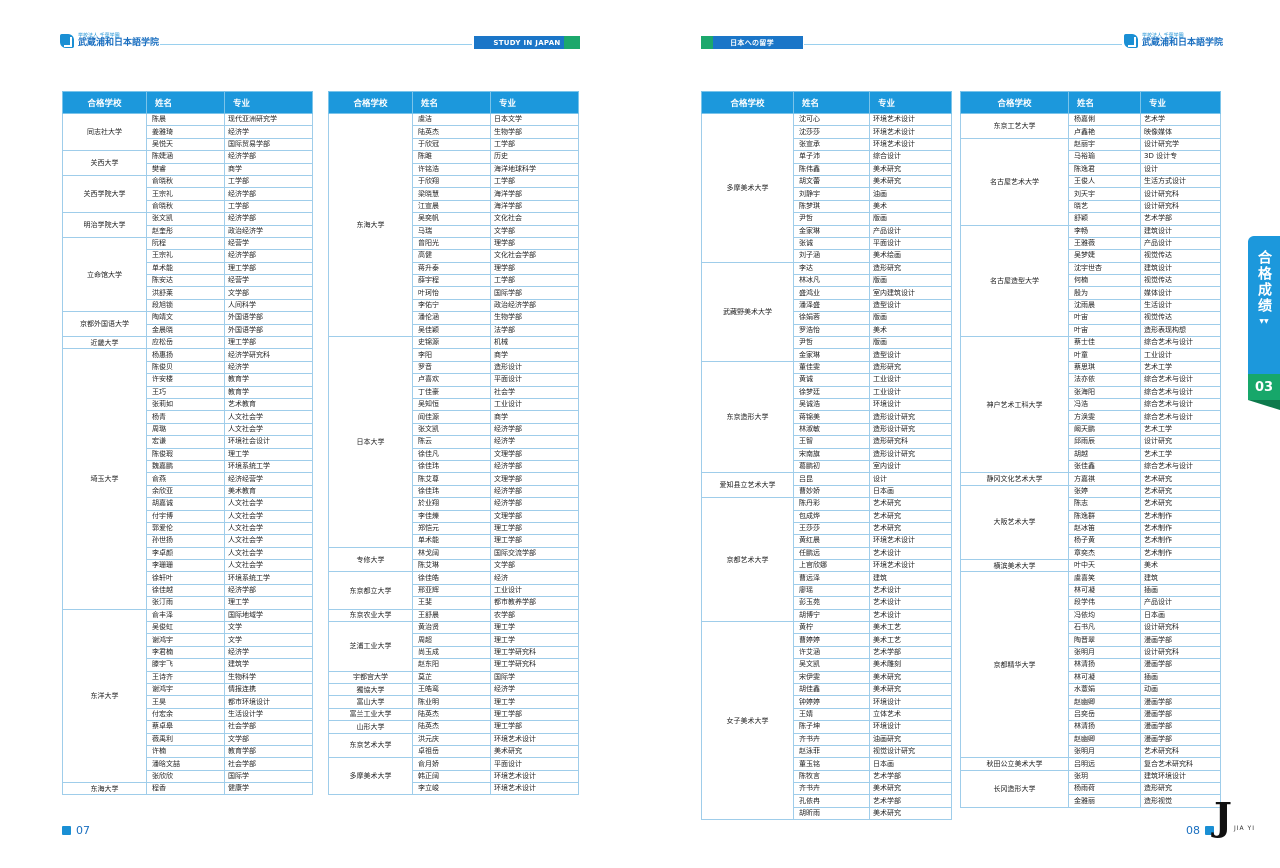 Image resolution: width=1280 pixels, height=868 pixels. I want to click on student-name: 徐佳凡, so click(451, 454).